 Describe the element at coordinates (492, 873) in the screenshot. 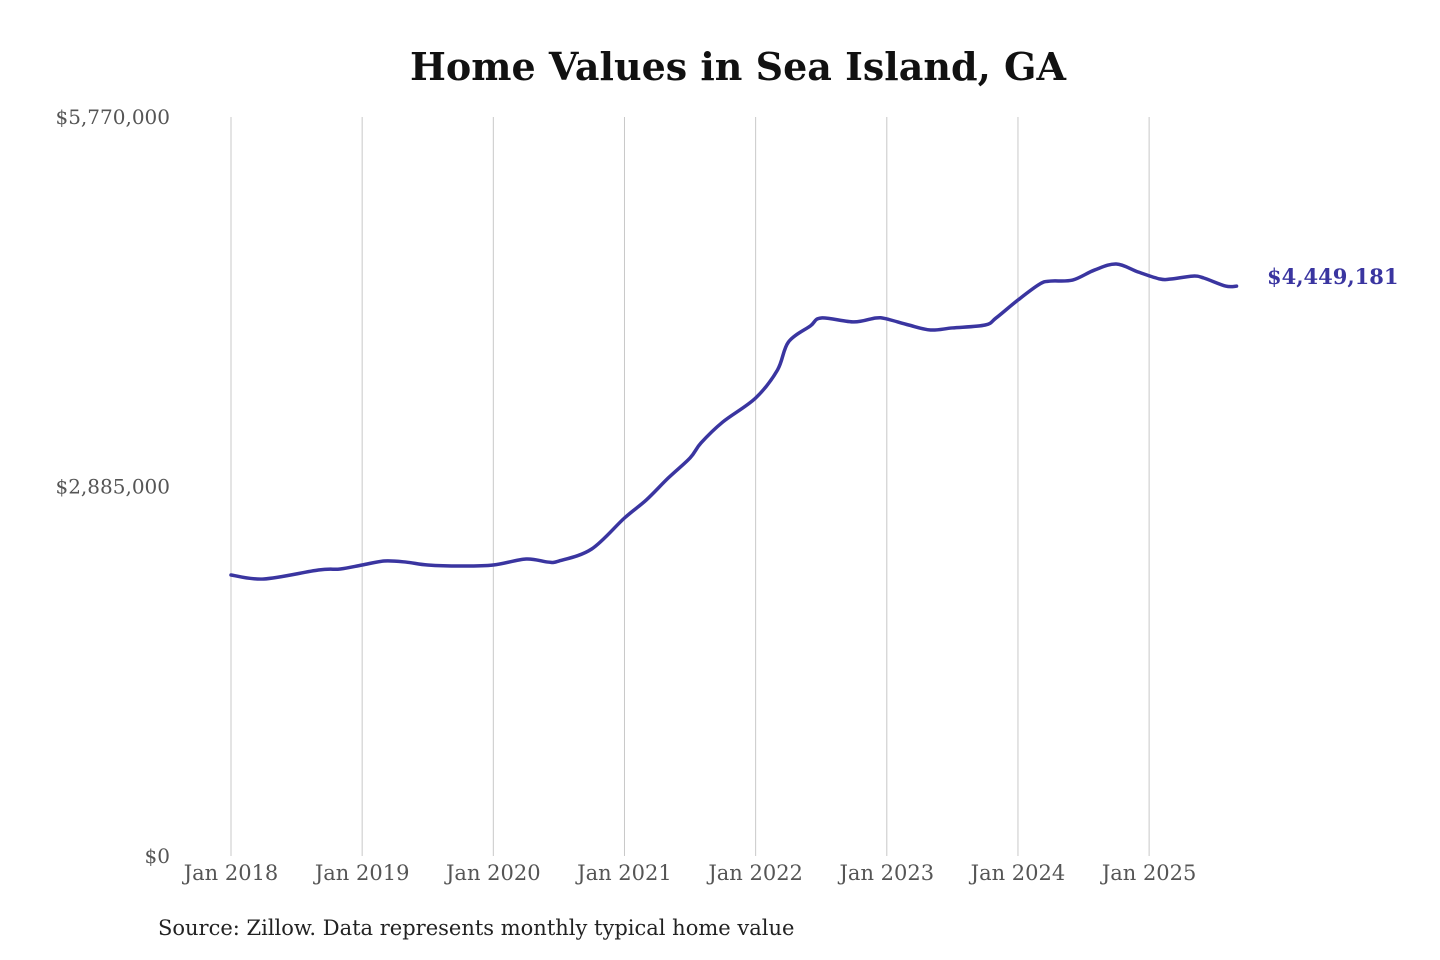

I see `x-tick-label: Jan 2020` at that location.